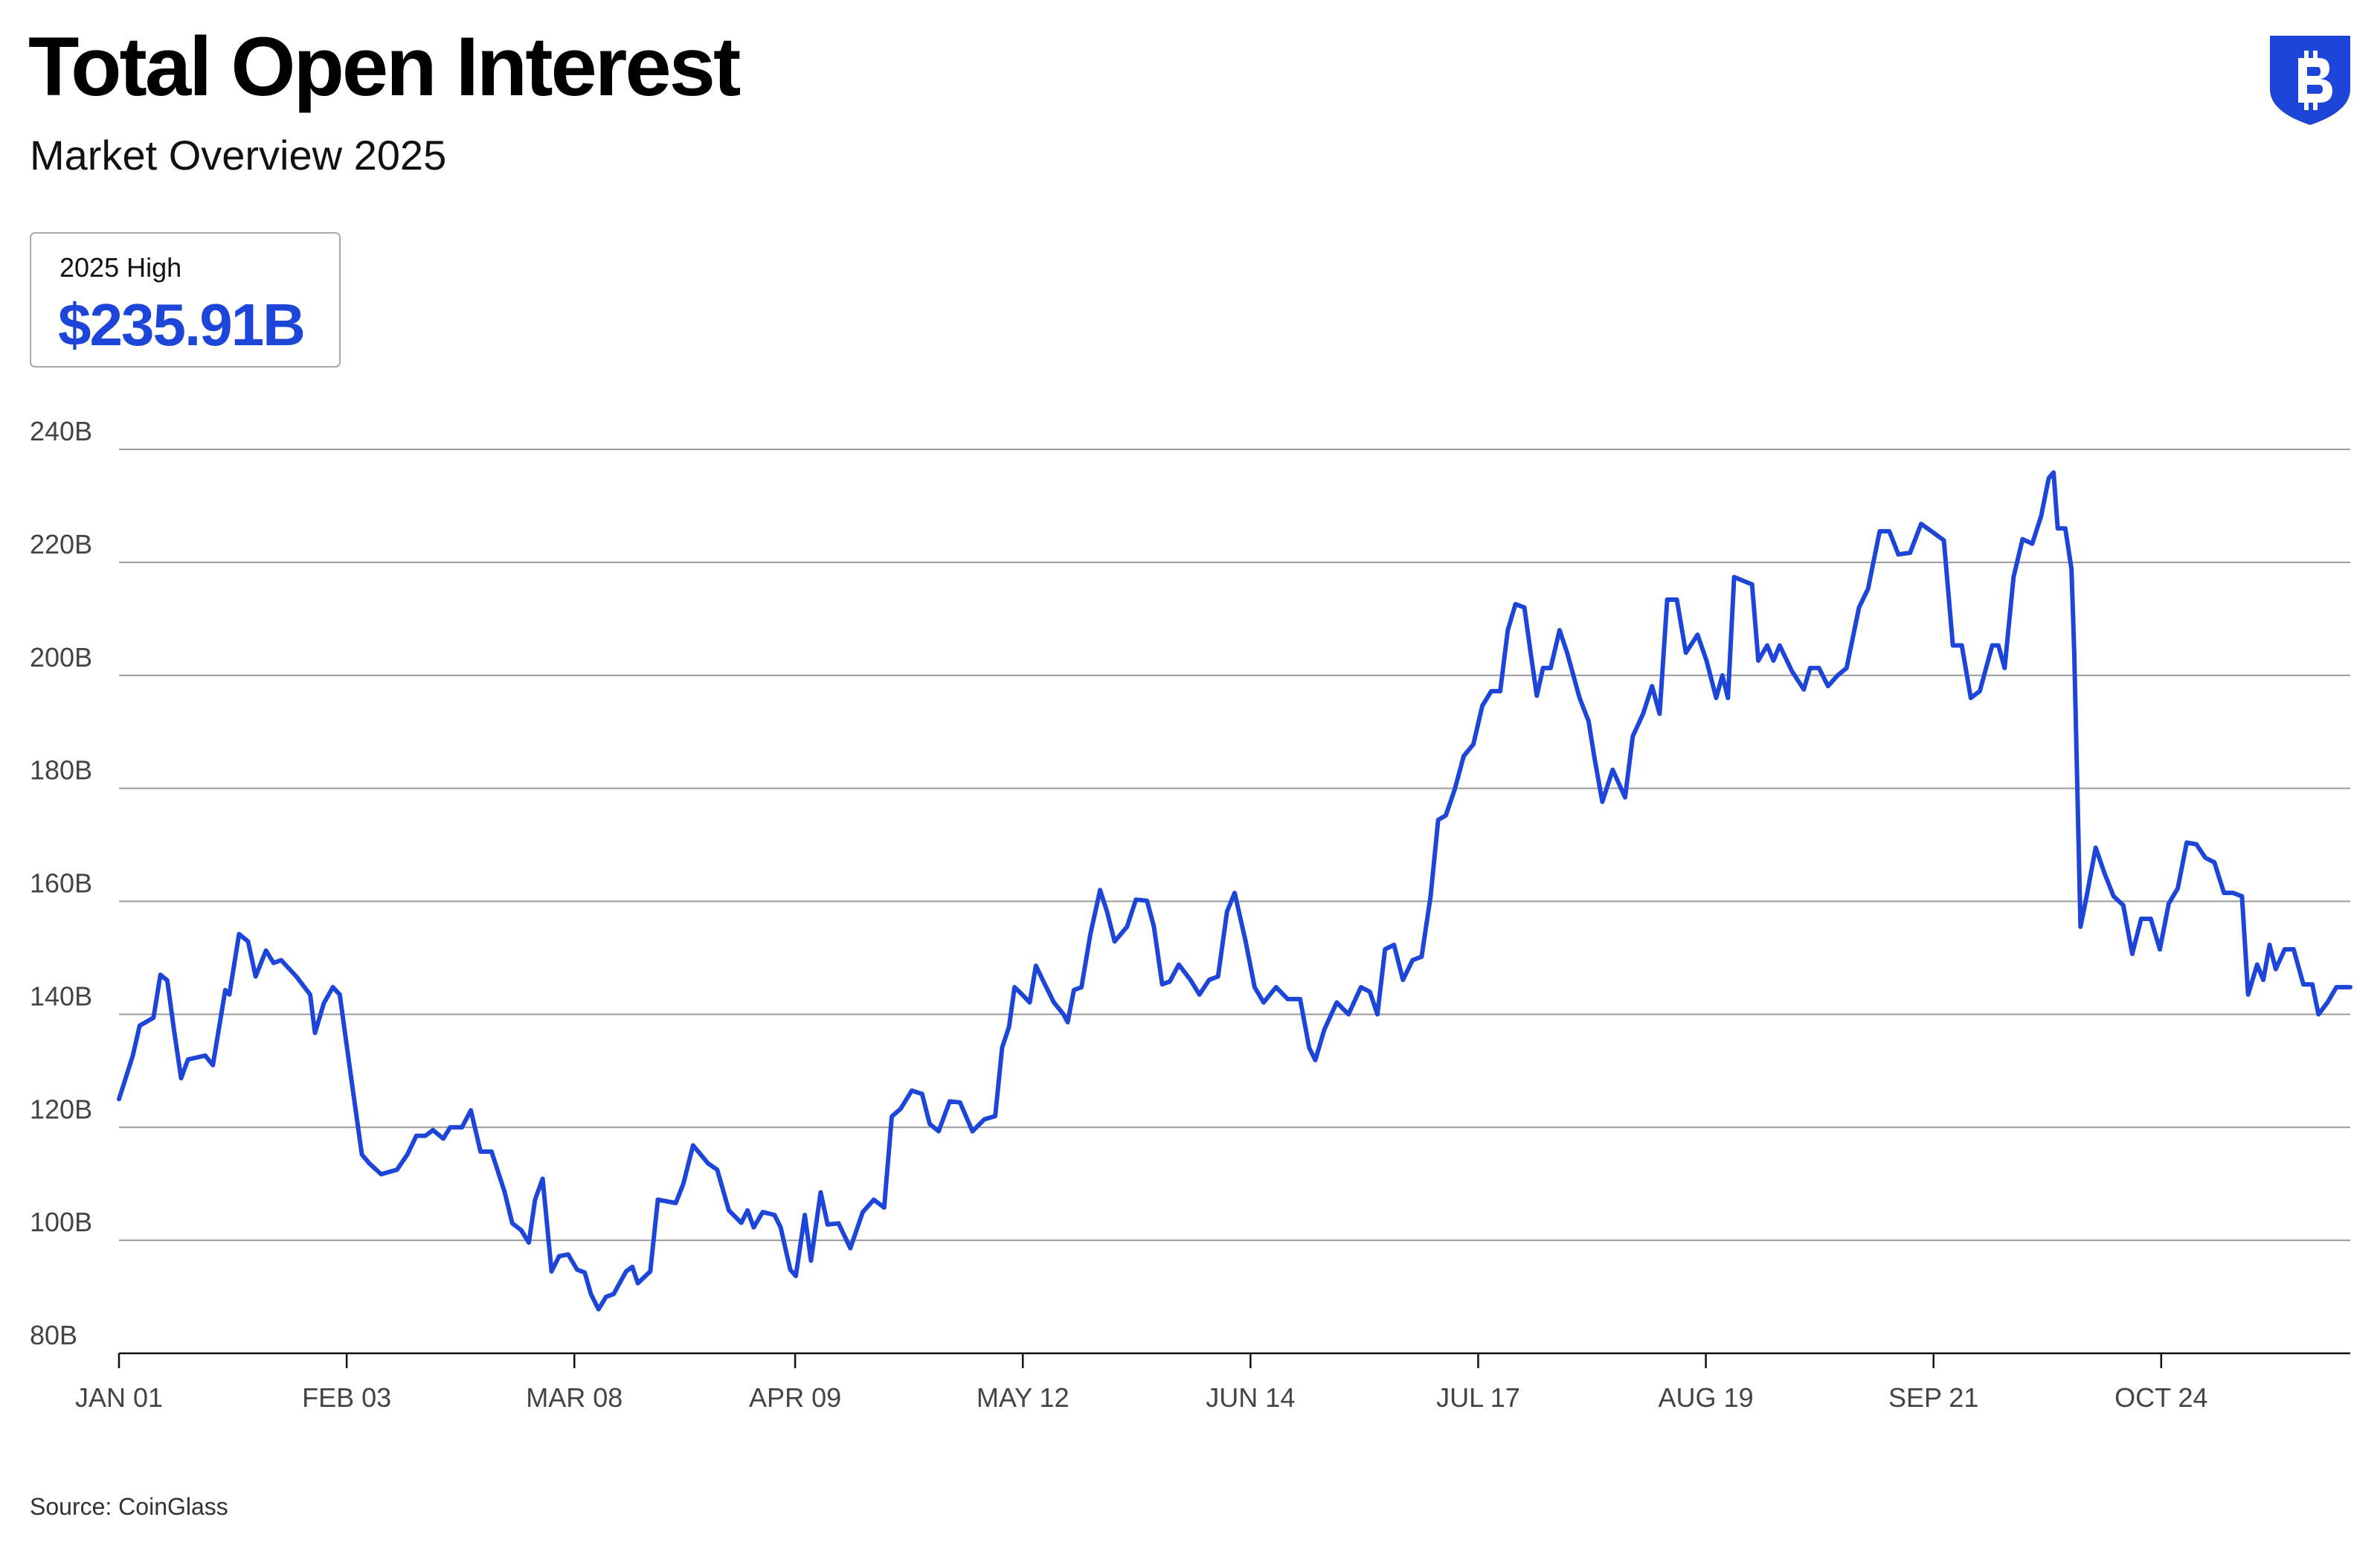 The width and height of the screenshot is (2380, 1546). What do you see at coordinates (1478, 1397) in the screenshot?
I see `x-tick-label: JUL 17` at bounding box center [1478, 1397].